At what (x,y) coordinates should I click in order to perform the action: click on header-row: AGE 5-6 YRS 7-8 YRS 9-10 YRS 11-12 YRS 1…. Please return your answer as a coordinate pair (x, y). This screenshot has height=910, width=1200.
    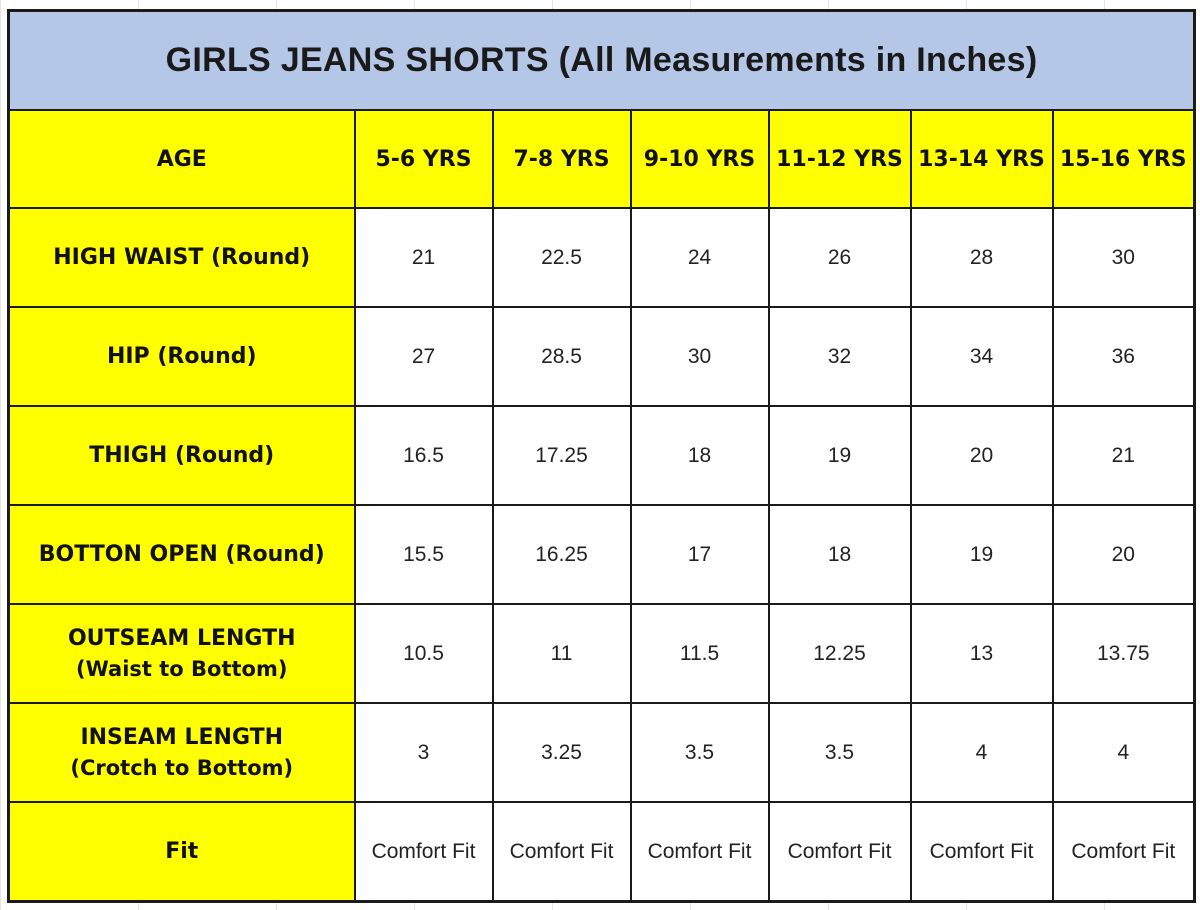
    Looking at the image, I should click on (601, 159).